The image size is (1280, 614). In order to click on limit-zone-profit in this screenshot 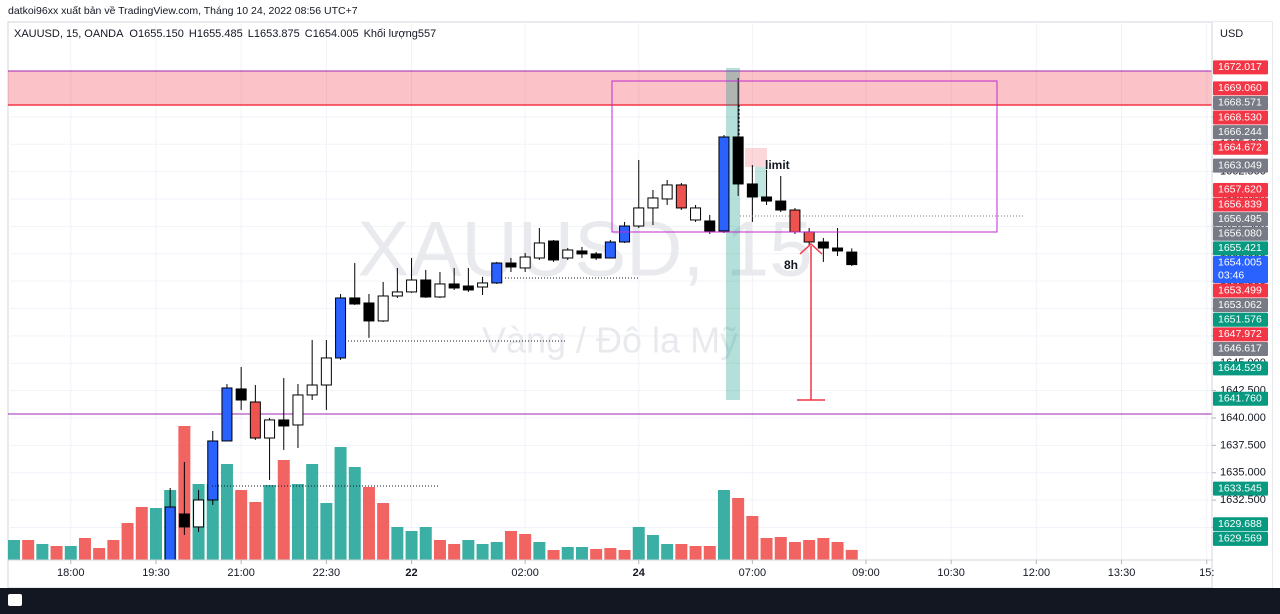, I will do `click(761, 182)`.